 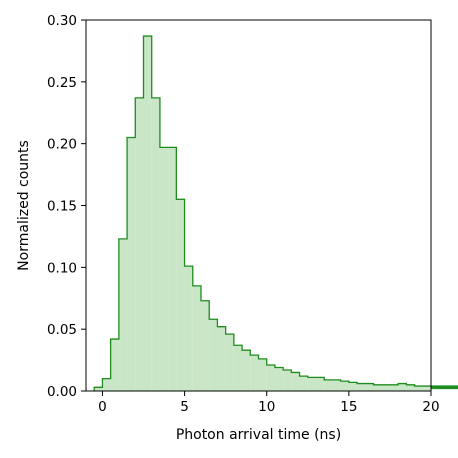 I want to click on y-tick-label: 0.25, so click(x=62, y=83).